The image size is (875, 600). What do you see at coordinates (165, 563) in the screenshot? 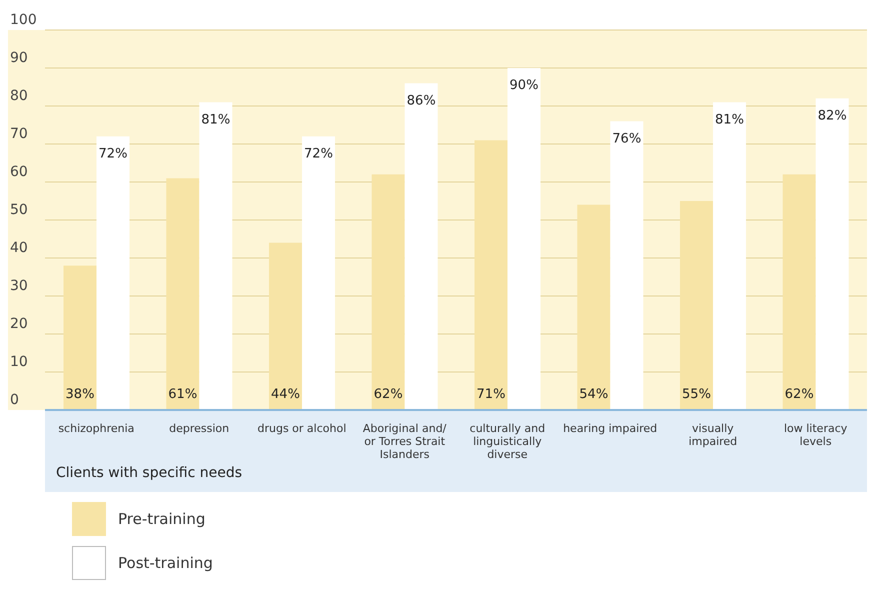
I see `legend-label: Post-training` at bounding box center [165, 563].